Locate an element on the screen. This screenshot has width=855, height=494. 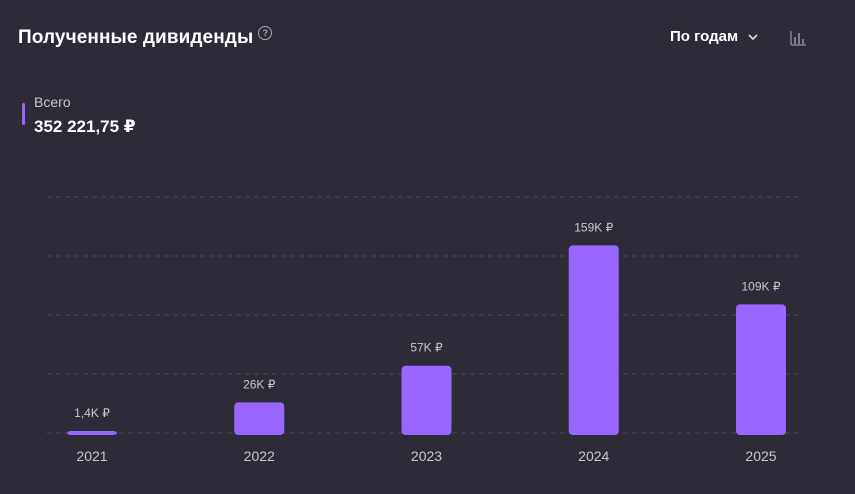
card-header: Полученные дивиденды ? is located at coordinates (145, 38).